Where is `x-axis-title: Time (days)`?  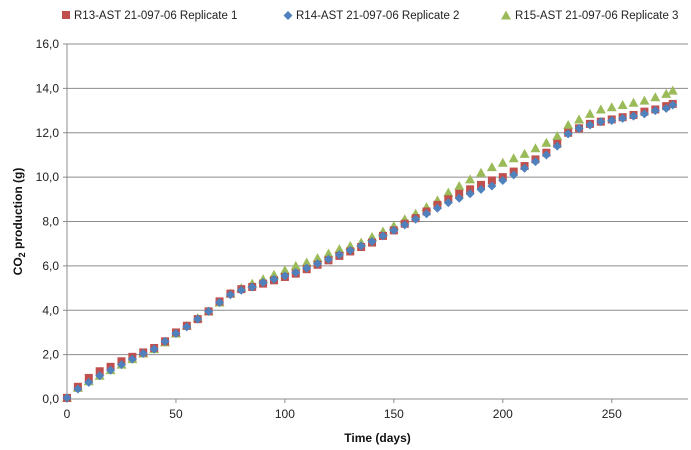 x-axis-title: Time (days) is located at coordinates (377, 438).